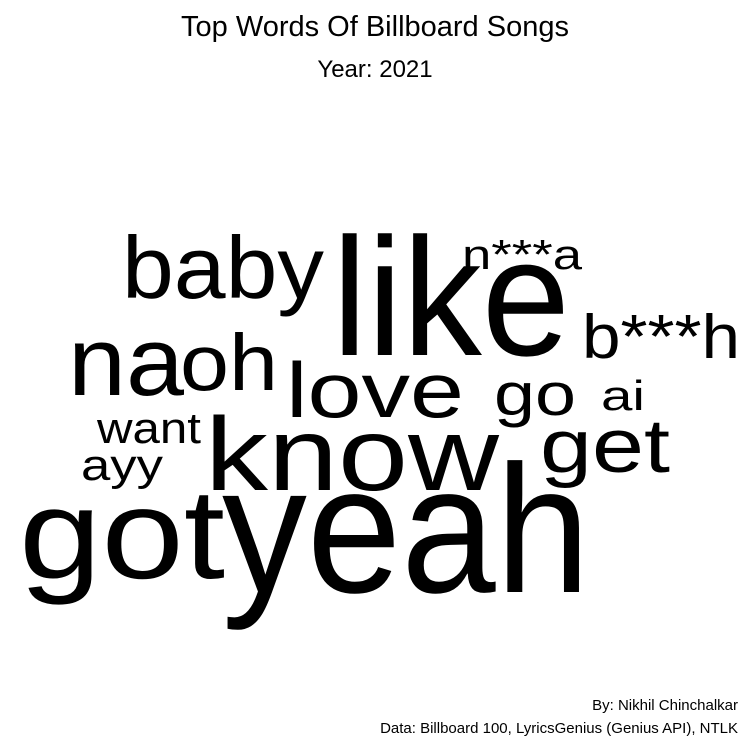 The width and height of the screenshot is (750, 750). Describe the element at coordinates (352, 455) in the screenshot. I see `word-know: know` at that location.